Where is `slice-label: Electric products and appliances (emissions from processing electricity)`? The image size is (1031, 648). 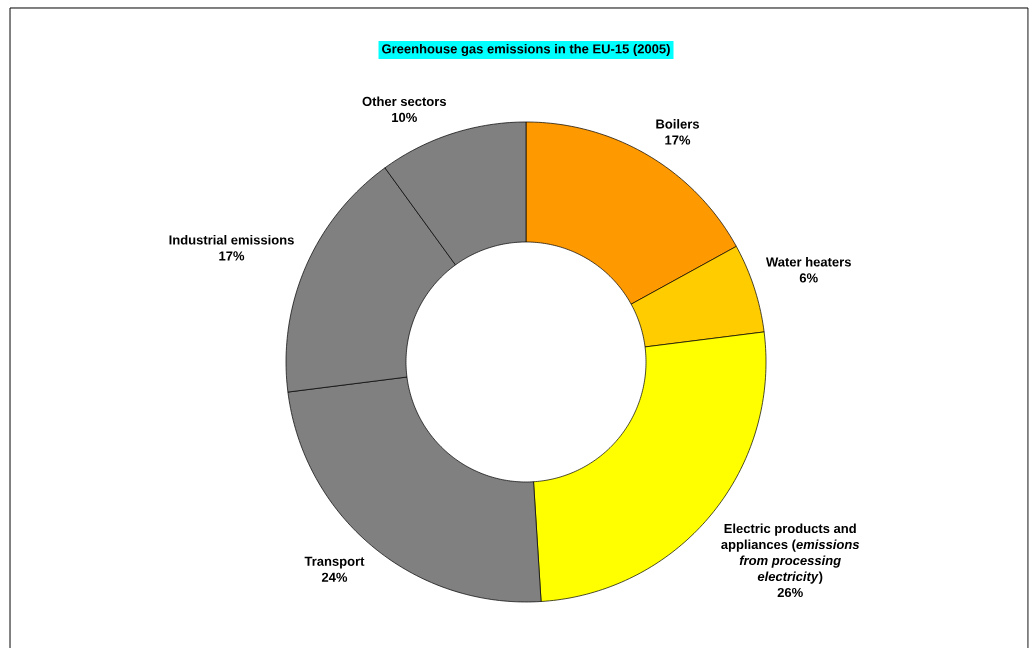 slice-label: Electric products and appliances (emissions from processing electricity) is located at coordinates (790, 553).